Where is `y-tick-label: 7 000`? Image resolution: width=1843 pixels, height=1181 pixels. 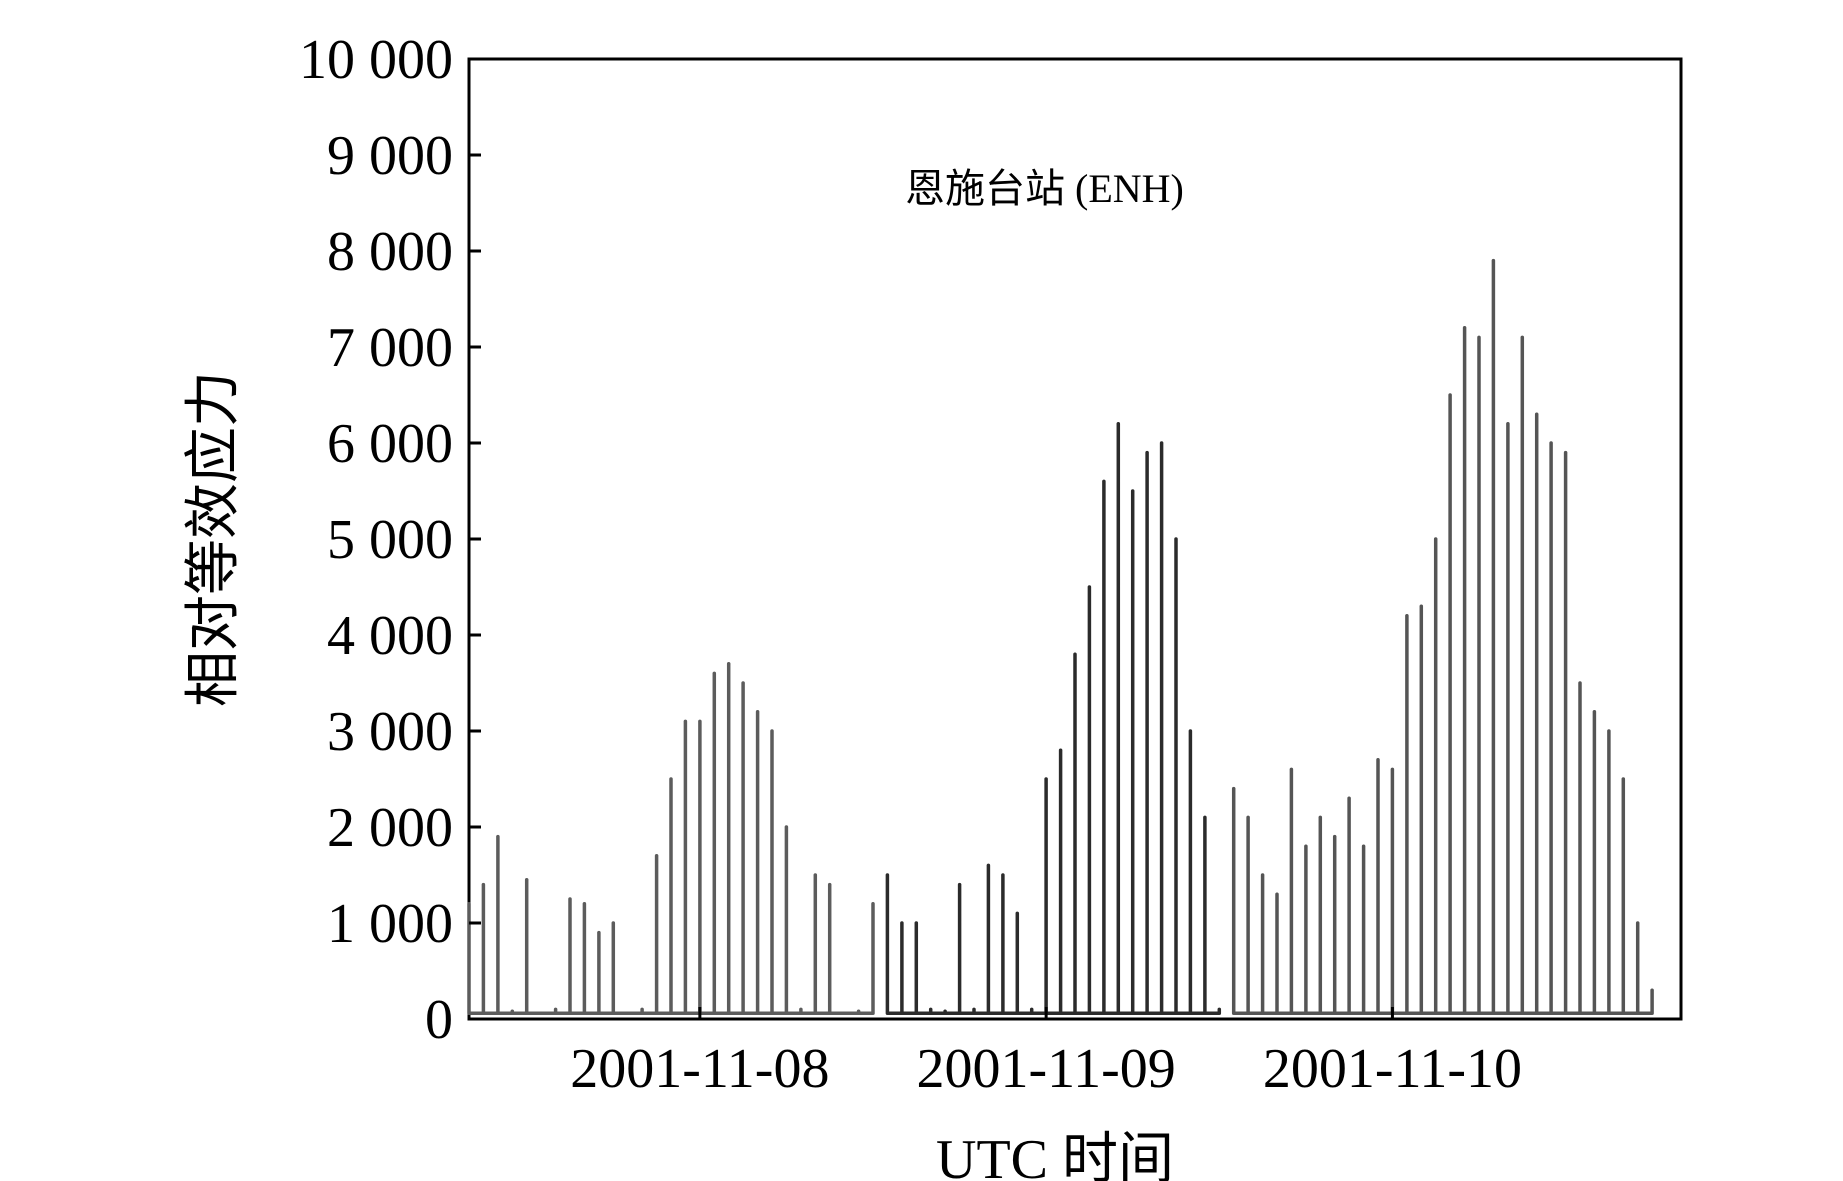
y-tick-label: 7 000 is located at coordinates (390, 348).